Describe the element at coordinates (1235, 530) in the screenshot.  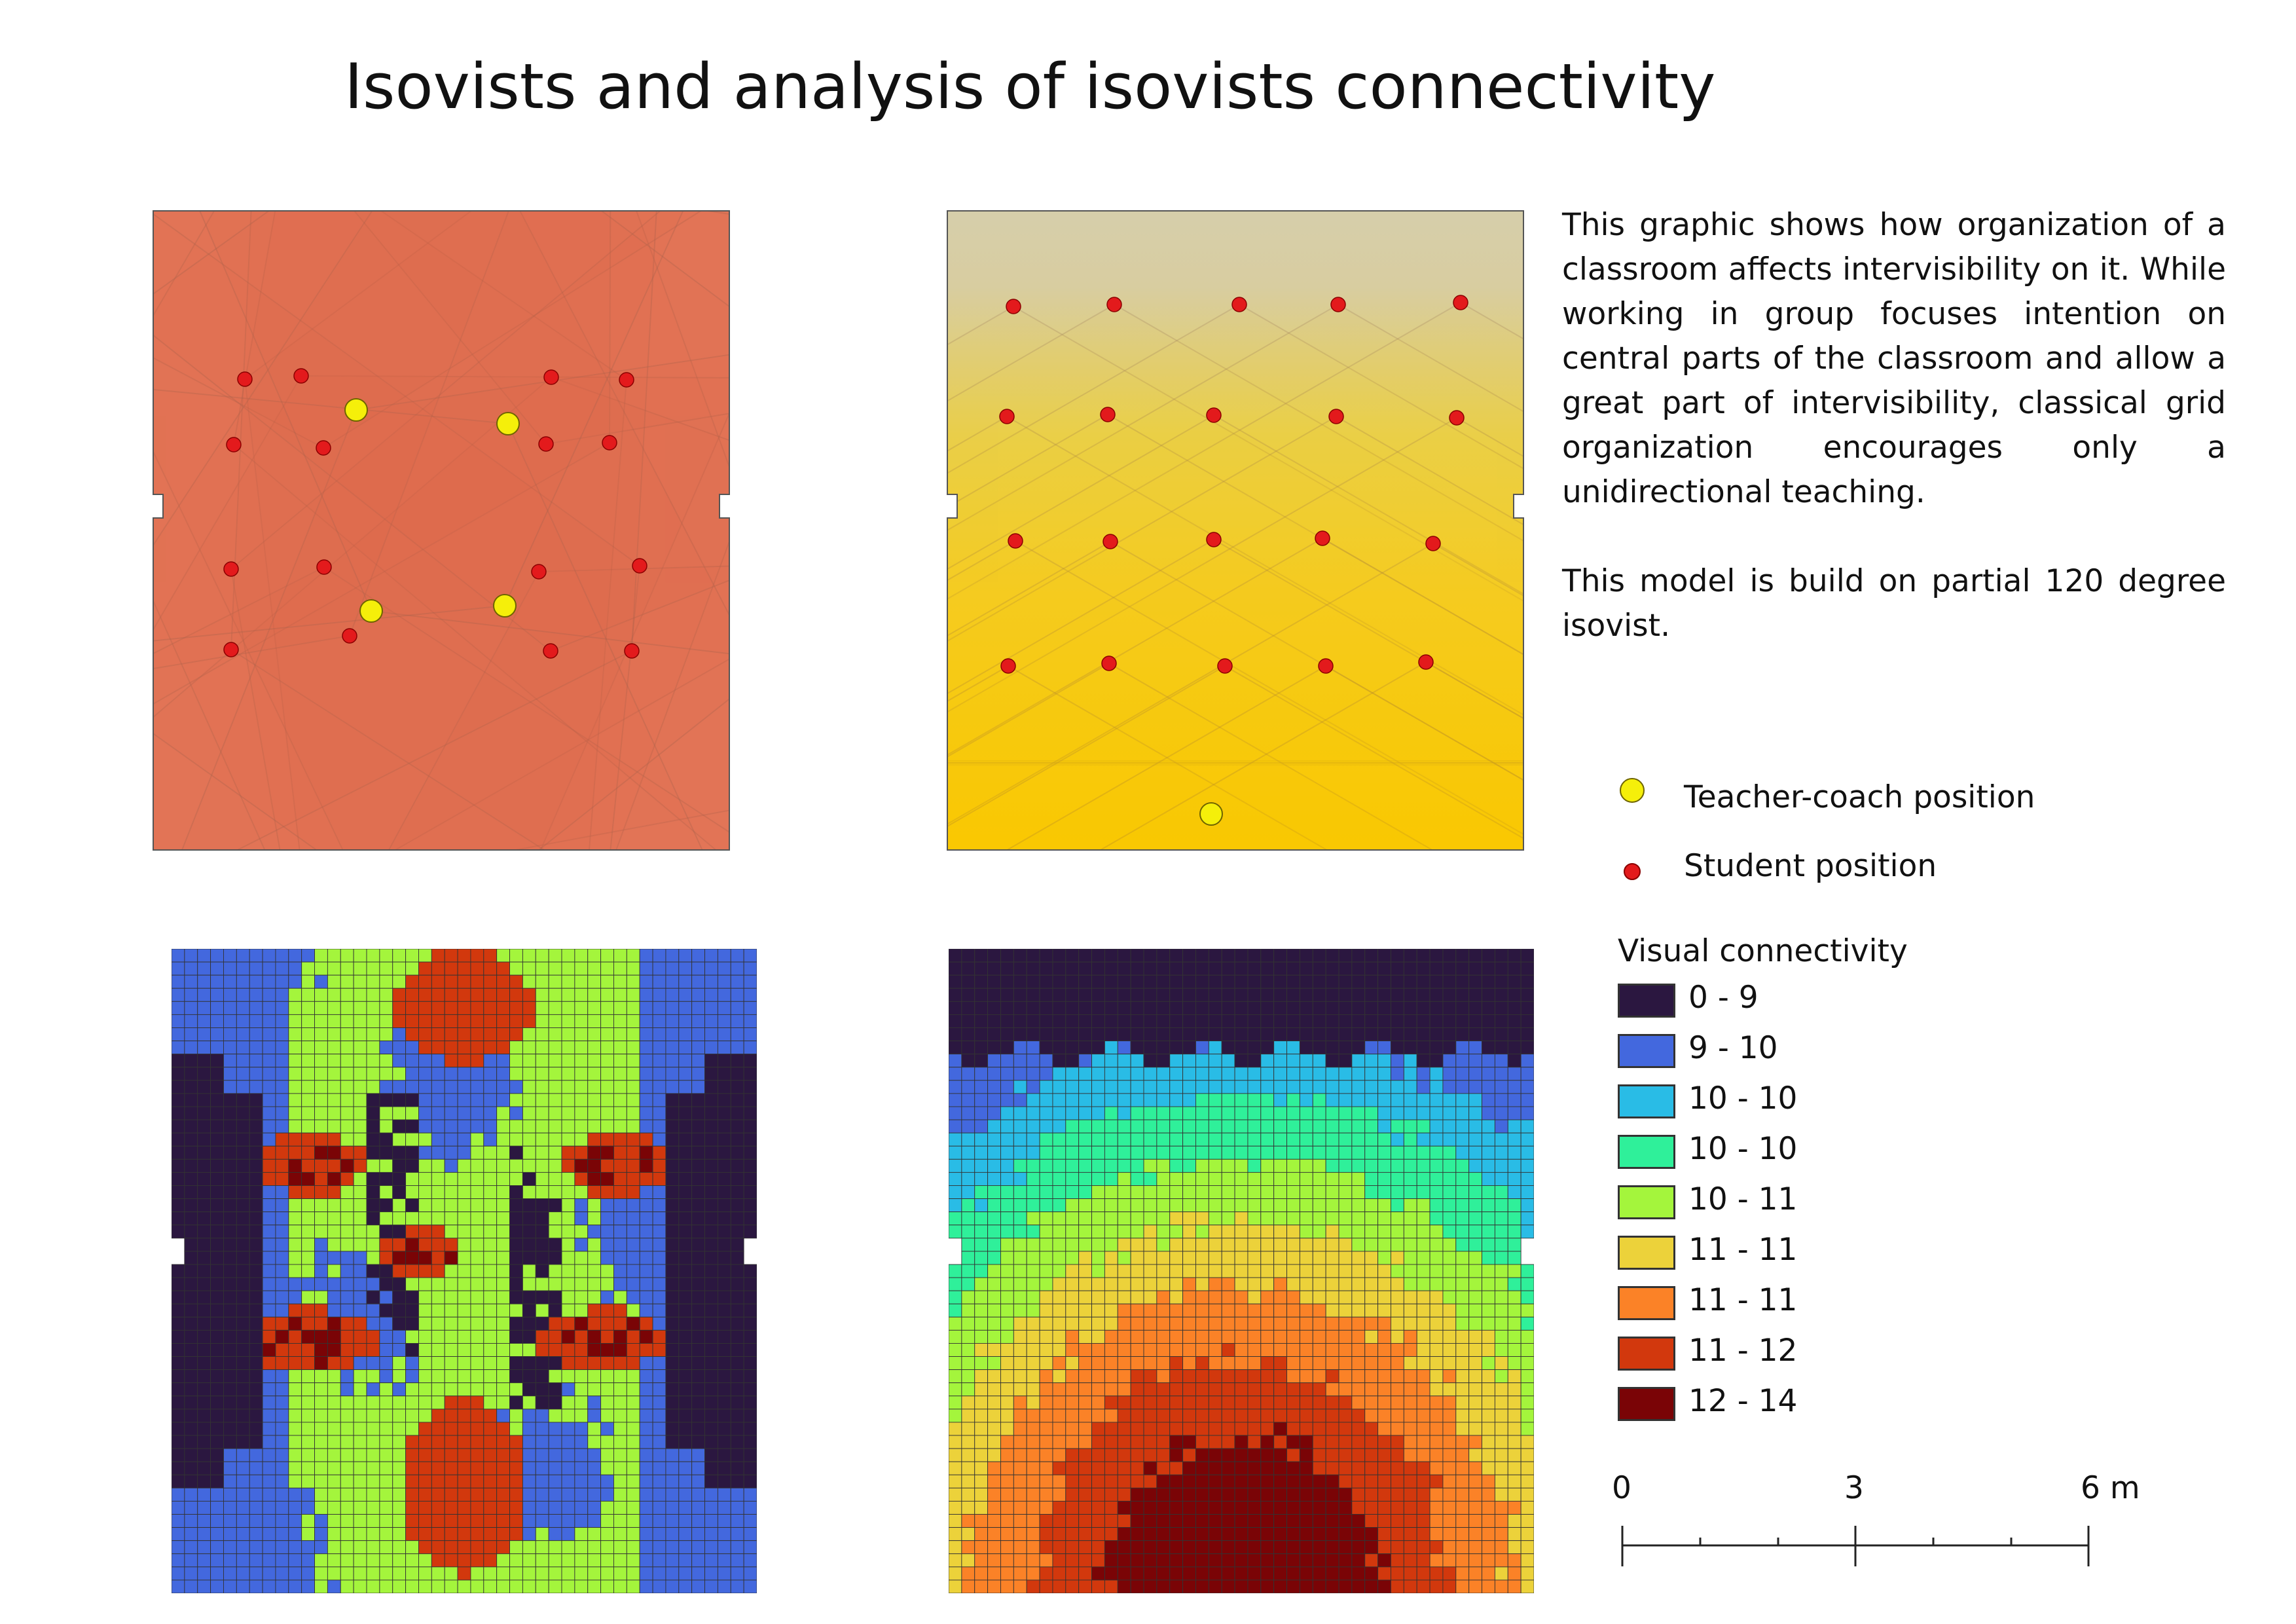
I see `room-outline` at that location.